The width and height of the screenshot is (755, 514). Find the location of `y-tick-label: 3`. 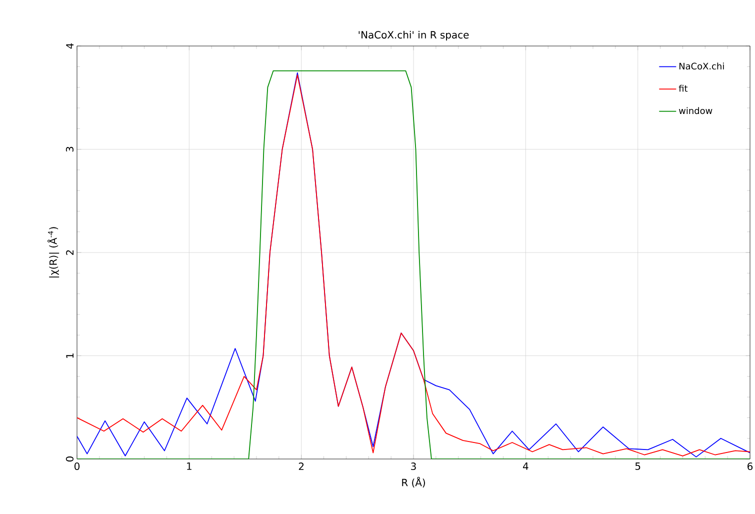

y-tick-label: 3 is located at coordinates (70, 149).